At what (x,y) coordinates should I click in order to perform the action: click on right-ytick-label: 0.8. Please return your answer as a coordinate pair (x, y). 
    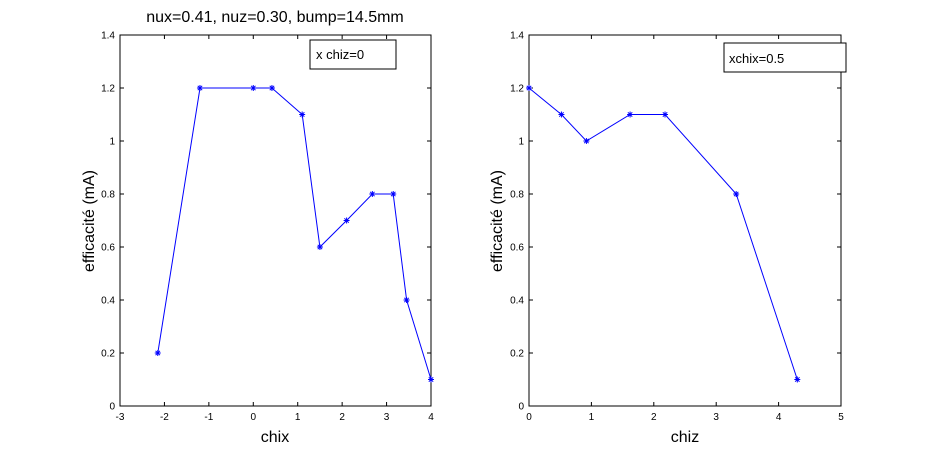
    Looking at the image, I should click on (517, 195).